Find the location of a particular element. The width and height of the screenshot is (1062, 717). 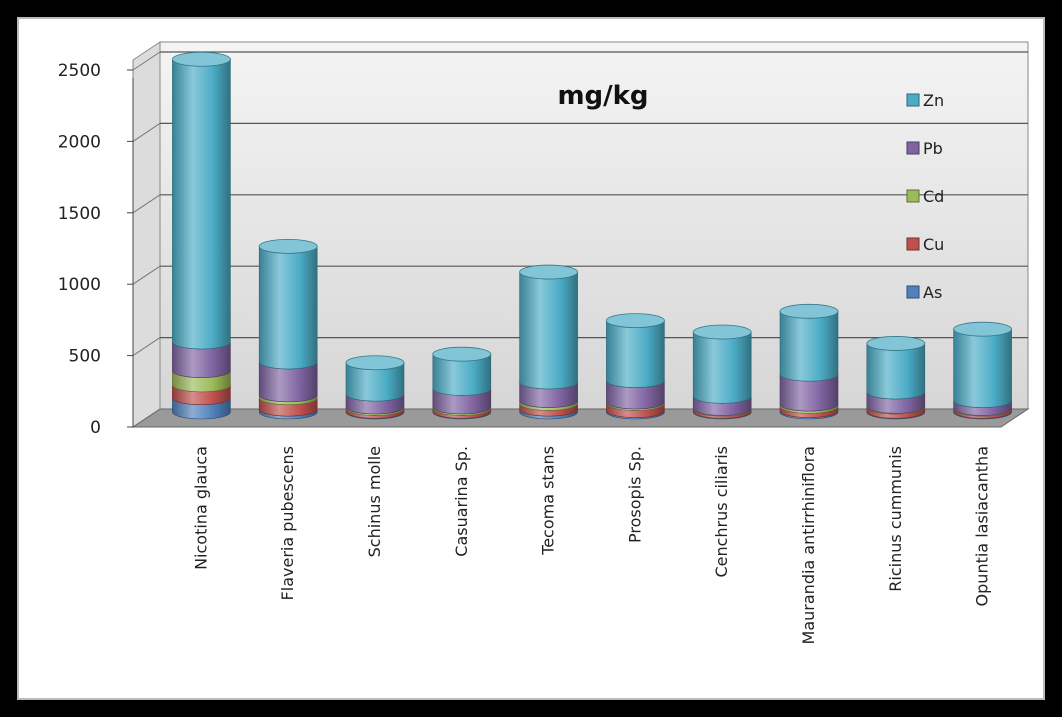

y-tick-label: 1000 is located at coordinates (79, 285).